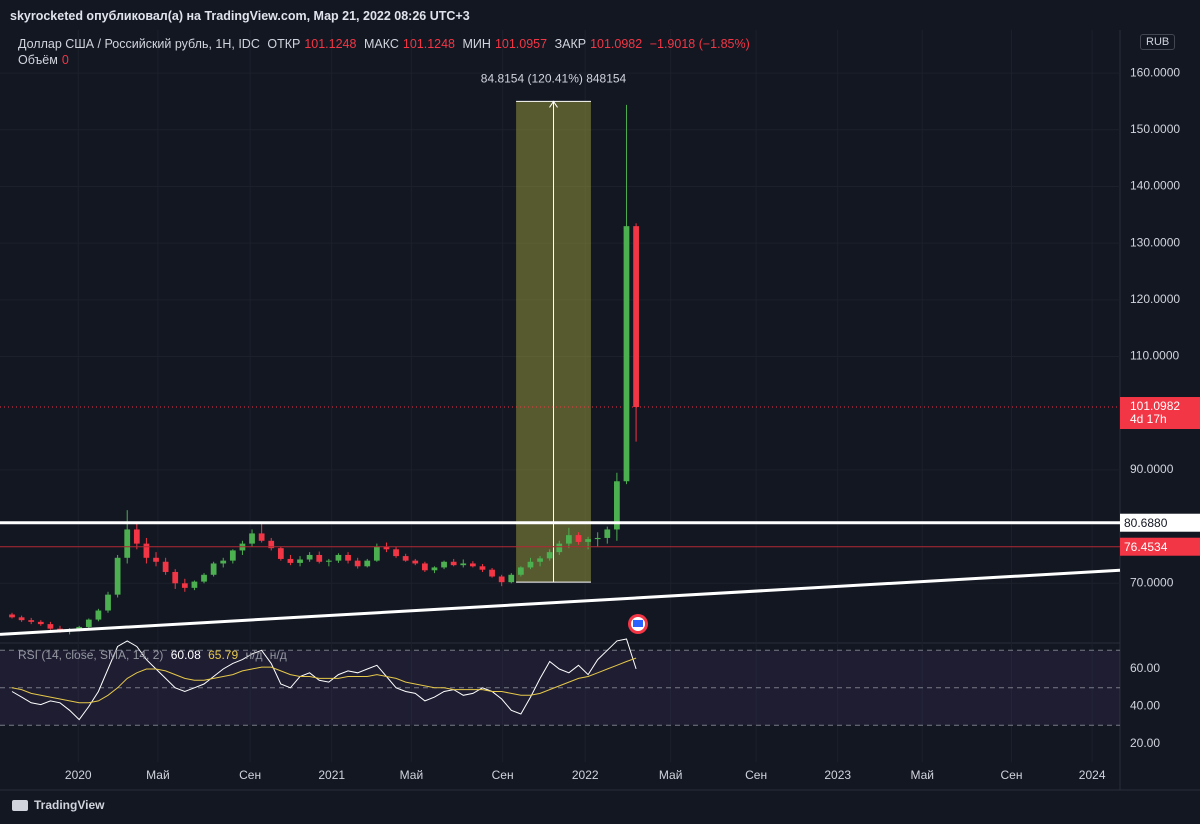 The height and width of the screenshot is (824, 1200). Describe the element at coordinates (38, 60) in the screenshot. I see `volume-label: Объём` at that location.